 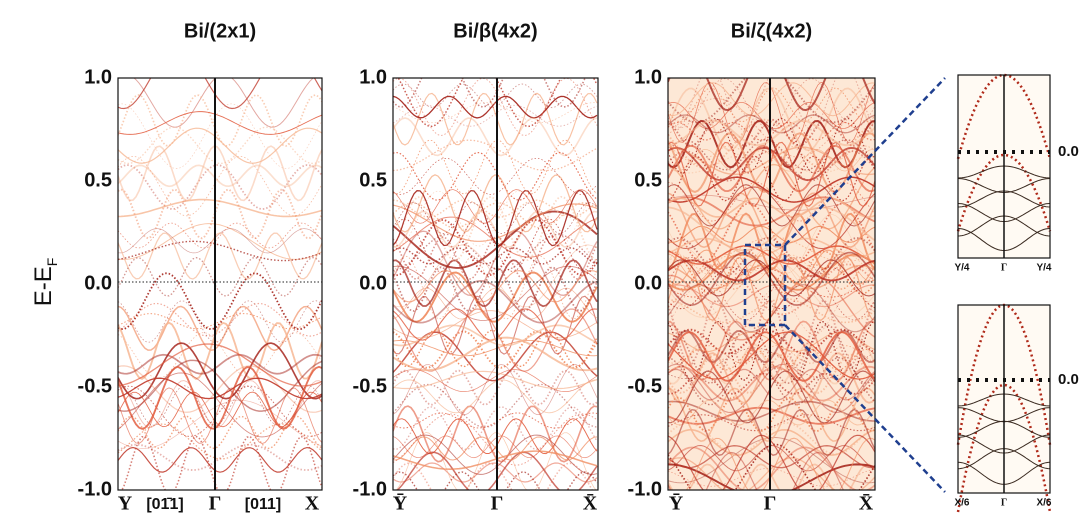 What do you see at coordinates (164, 504) in the screenshot?
I see `x-label: [01̄1]` at bounding box center [164, 504].